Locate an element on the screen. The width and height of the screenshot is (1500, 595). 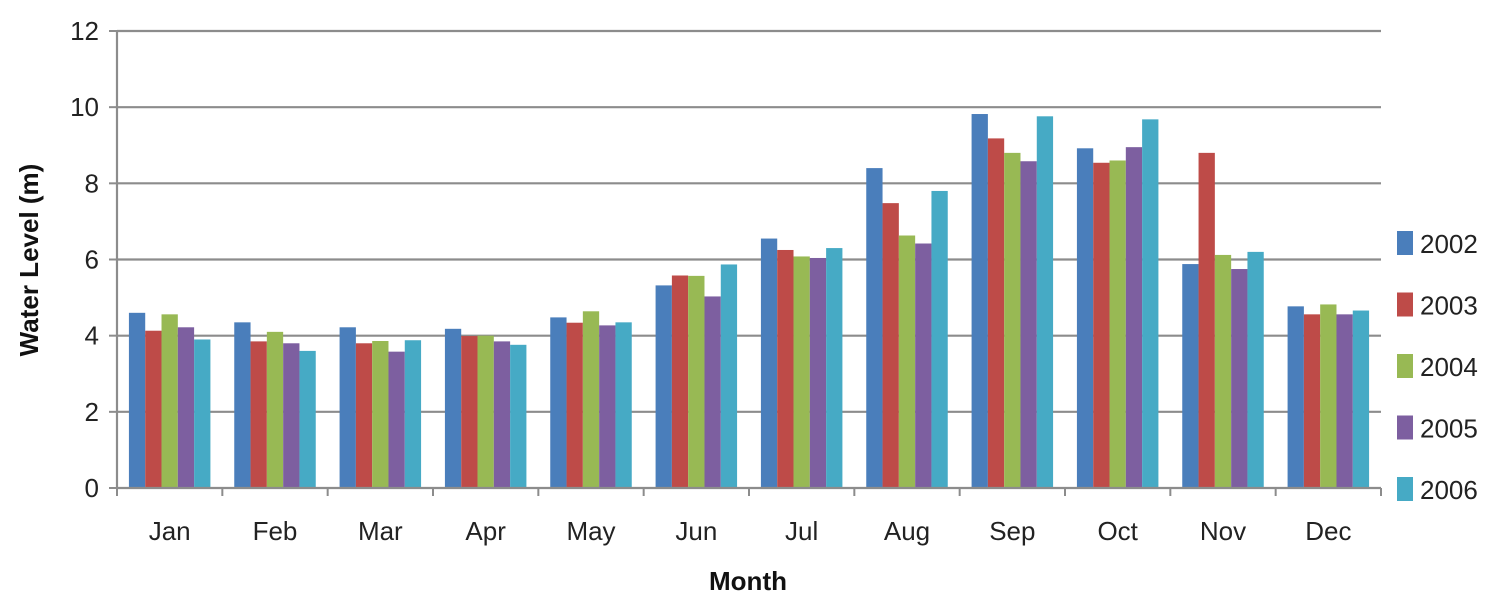
bar-2004-sep is located at coordinates (1012, 320).